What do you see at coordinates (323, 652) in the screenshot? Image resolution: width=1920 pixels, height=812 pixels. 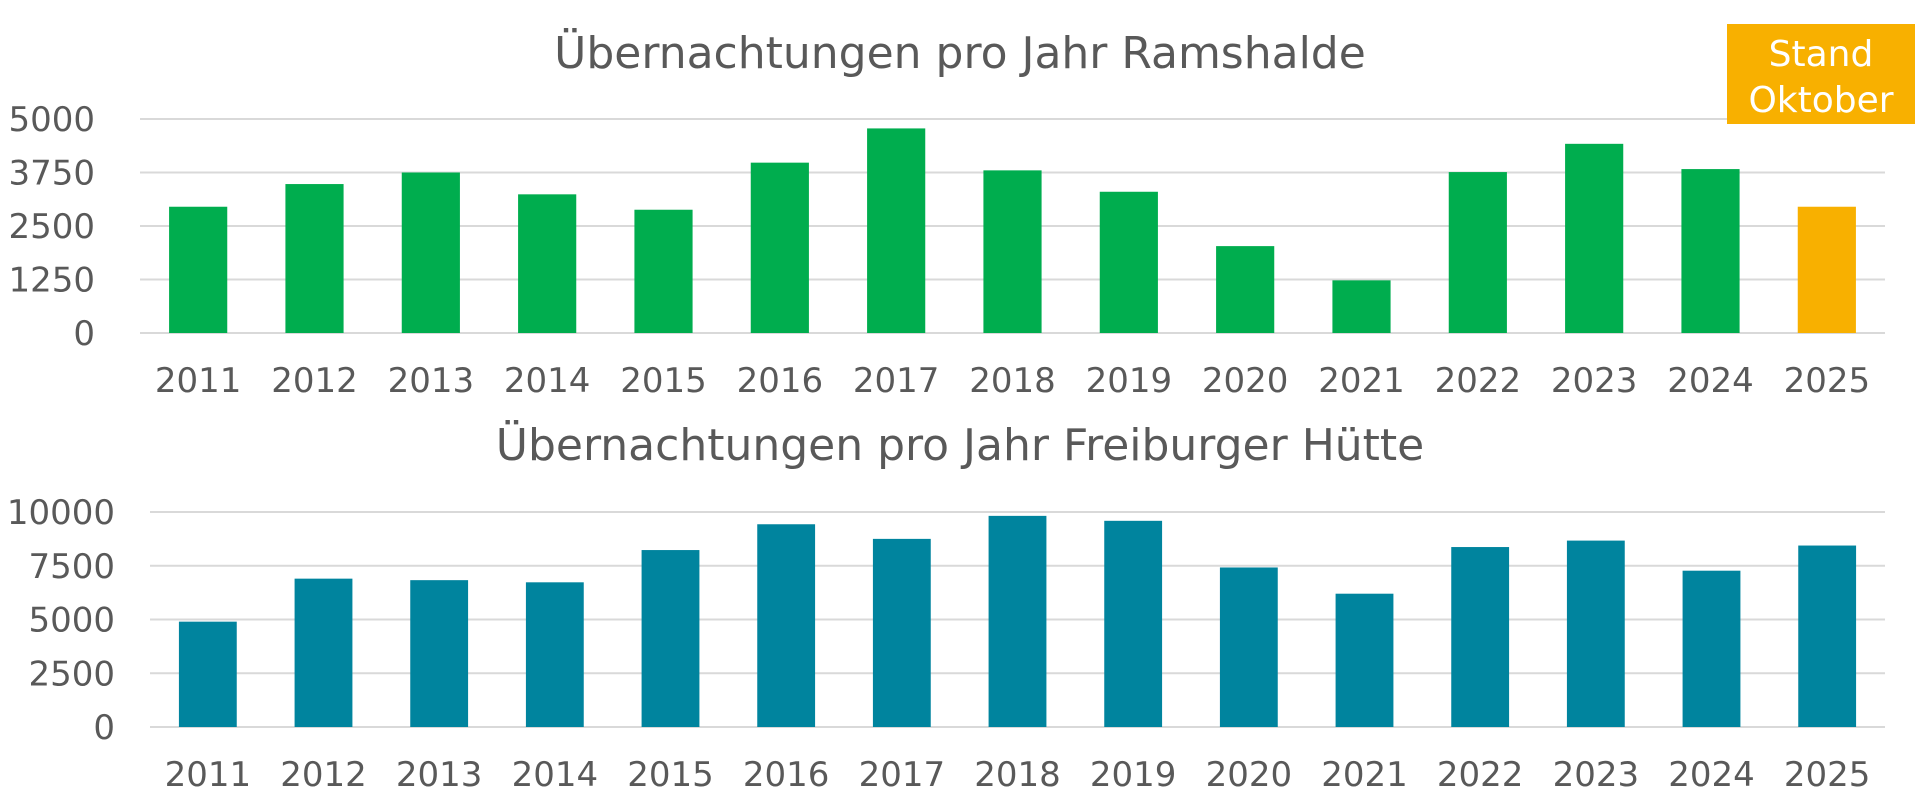 I see `freiburger-huette-bar-2012` at bounding box center [323, 652].